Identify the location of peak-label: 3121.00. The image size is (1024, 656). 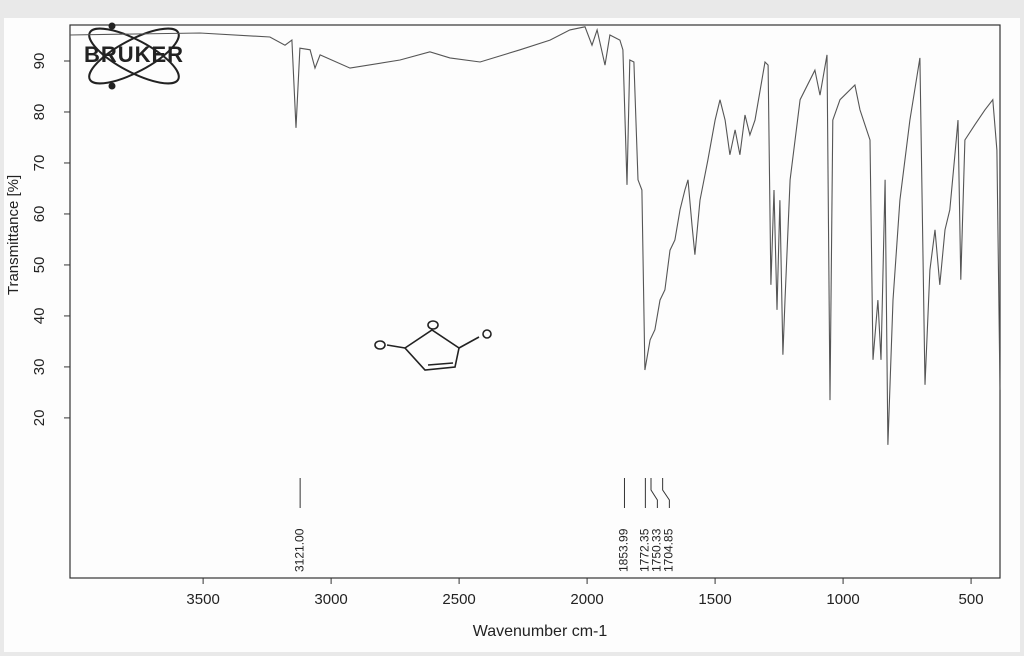
(299, 550).